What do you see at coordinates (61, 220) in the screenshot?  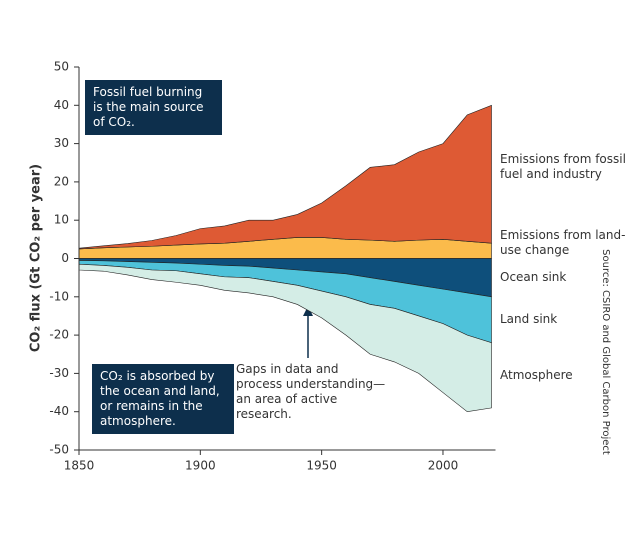 I see `y-tick-label: 10` at bounding box center [61, 220].